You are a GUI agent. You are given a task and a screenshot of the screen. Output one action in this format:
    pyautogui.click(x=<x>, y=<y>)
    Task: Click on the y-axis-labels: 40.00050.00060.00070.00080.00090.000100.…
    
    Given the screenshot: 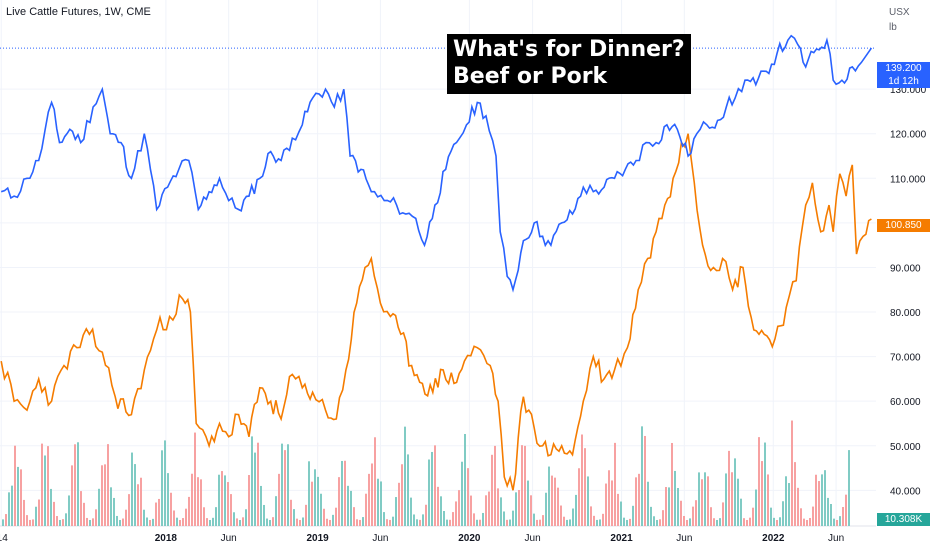 What is the action you would take?
    pyautogui.click(x=908, y=291)
    